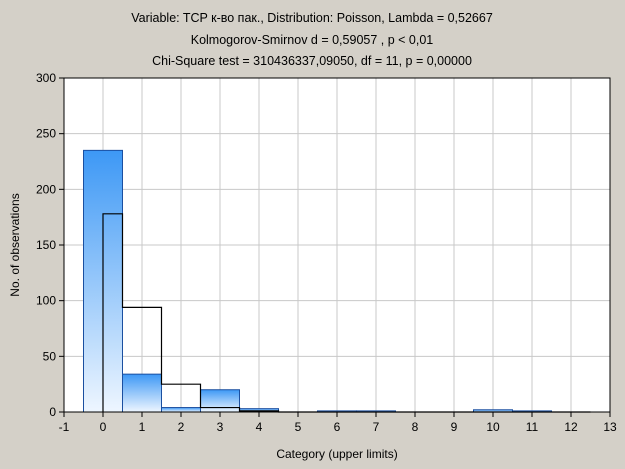  I want to click on x-tick-label: 9, so click(454, 427).